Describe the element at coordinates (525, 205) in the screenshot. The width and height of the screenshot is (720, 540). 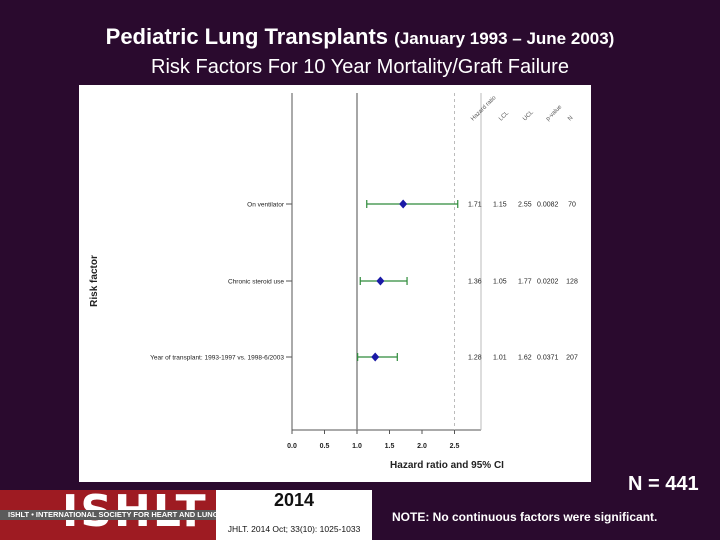
I see `row-value: 2.55` at that location.